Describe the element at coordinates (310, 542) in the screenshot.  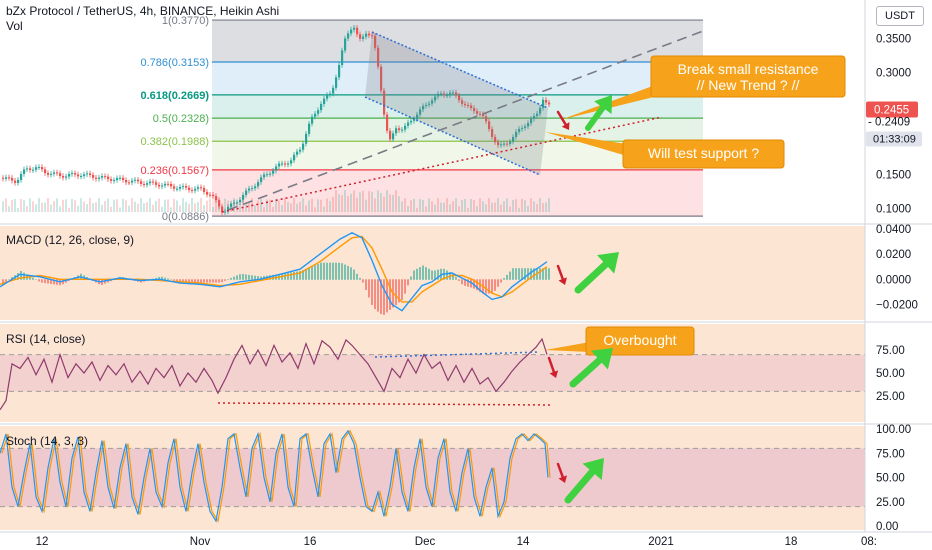
I see `time-tick: 16` at that location.